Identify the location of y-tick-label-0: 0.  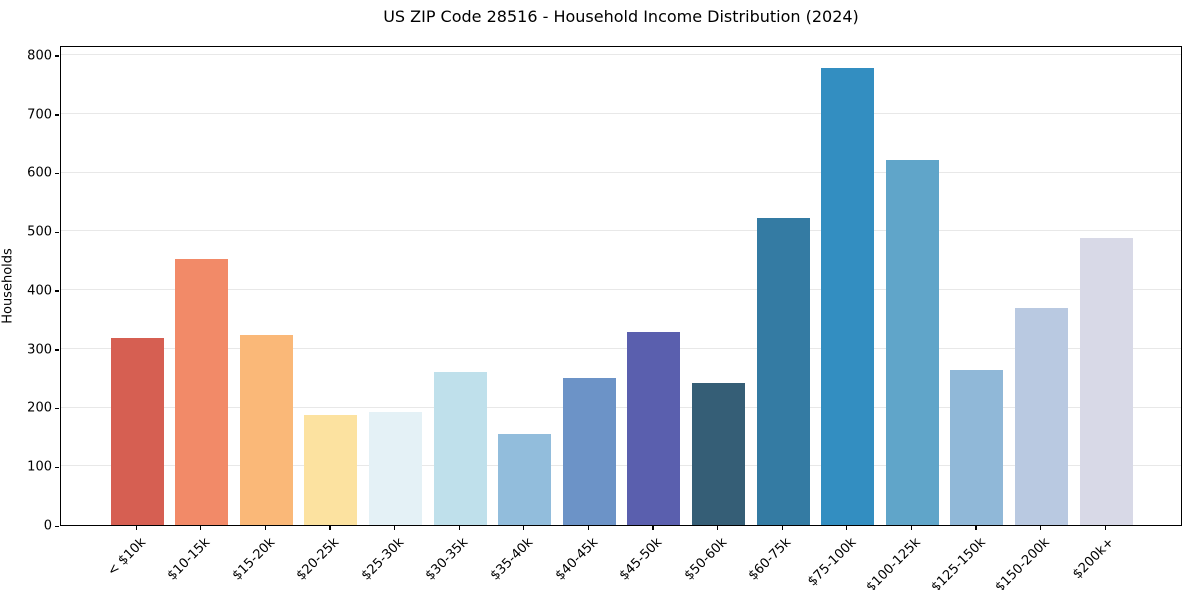
(47, 526).